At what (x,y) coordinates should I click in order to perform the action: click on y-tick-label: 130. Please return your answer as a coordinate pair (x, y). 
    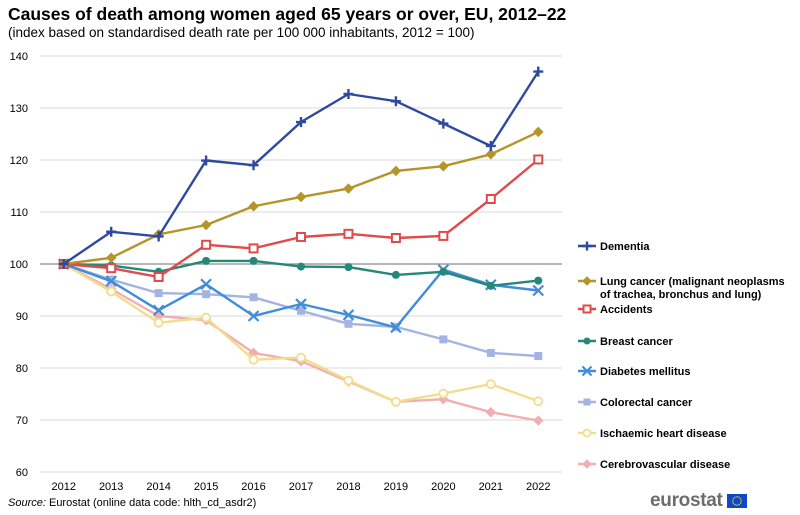
    Looking at the image, I should click on (19, 109).